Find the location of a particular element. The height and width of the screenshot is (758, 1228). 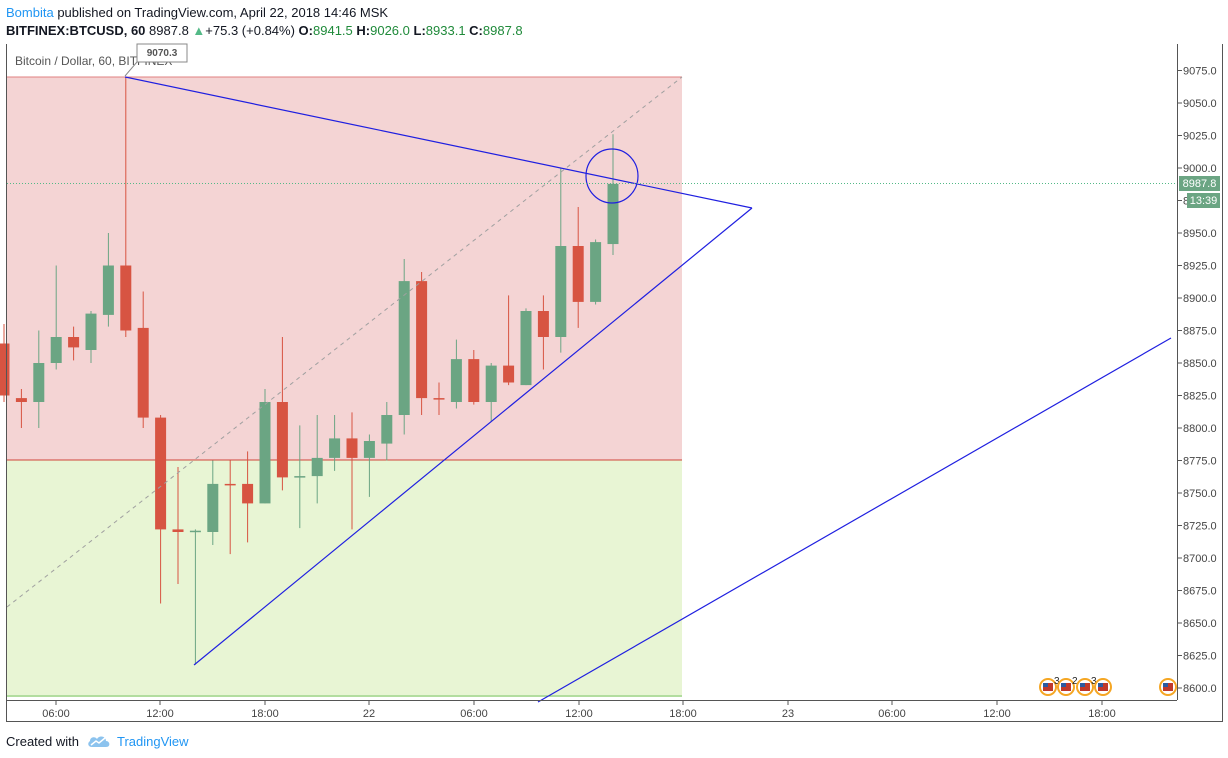

high-value: 9026.0 is located at coordinates (390, 30).